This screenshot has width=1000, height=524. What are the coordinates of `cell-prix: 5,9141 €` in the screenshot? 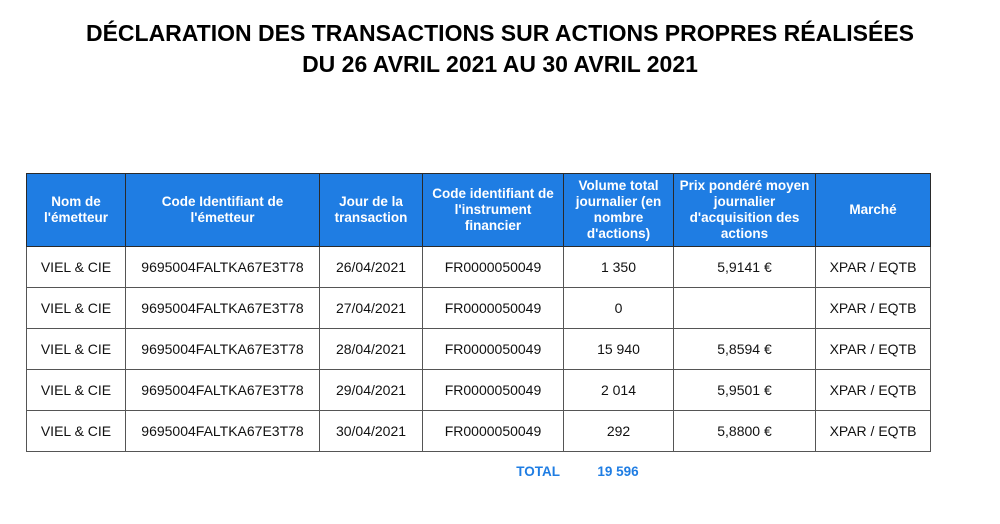 It's located at (744, 267).